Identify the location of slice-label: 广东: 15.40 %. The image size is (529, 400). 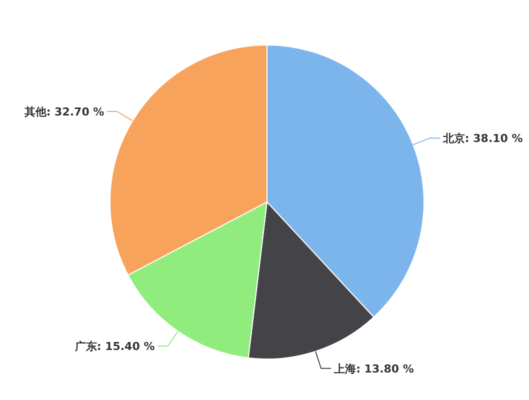
(114, 347).